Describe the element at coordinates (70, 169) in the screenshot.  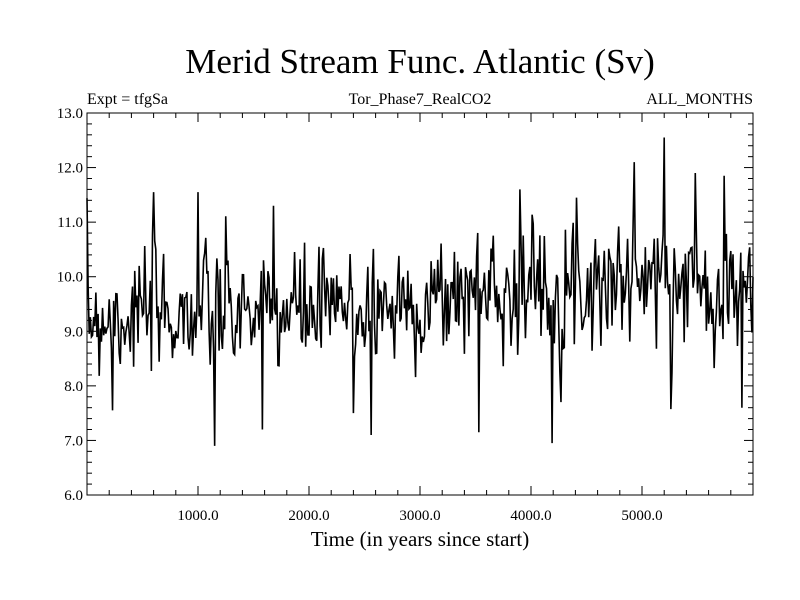
I see `y-tick-label: 12.0` at that location.